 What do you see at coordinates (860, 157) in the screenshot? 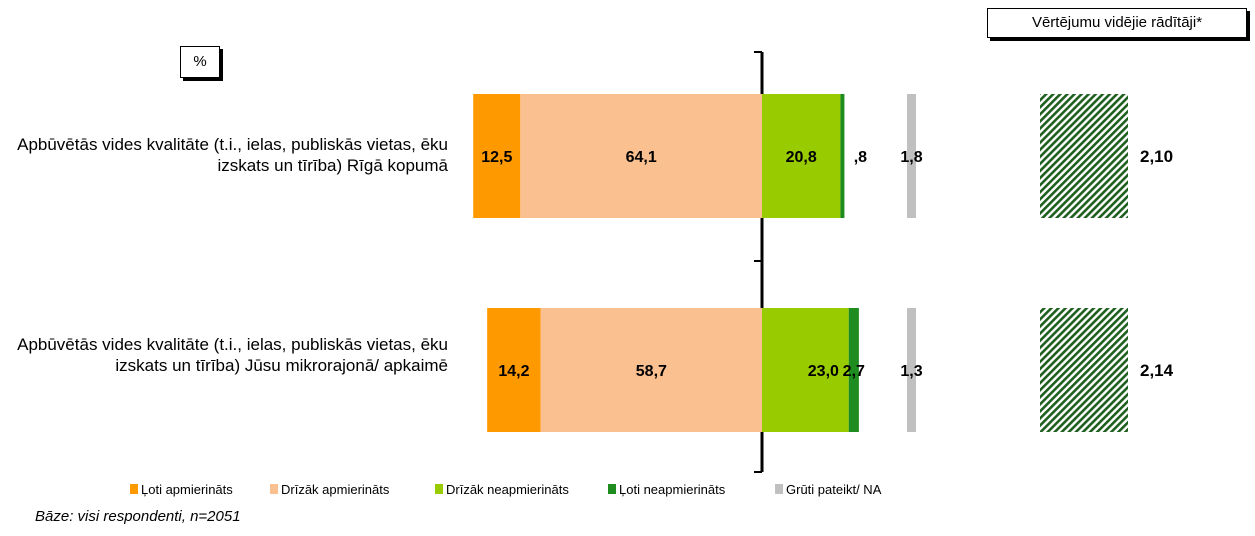
I see `data-label: ,8` at bounding box center [860, 157].